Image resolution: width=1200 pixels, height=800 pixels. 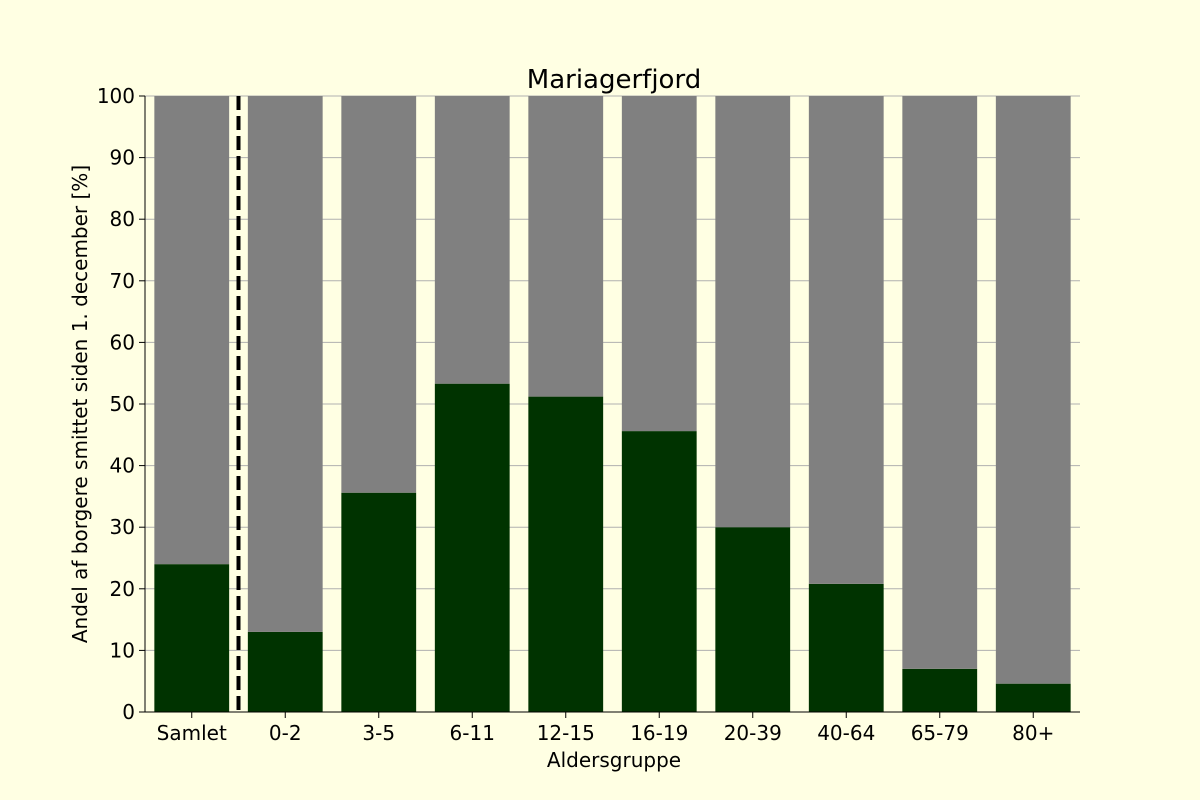 I want to click on y-tick-label: 60, so click(x=122, y=342).